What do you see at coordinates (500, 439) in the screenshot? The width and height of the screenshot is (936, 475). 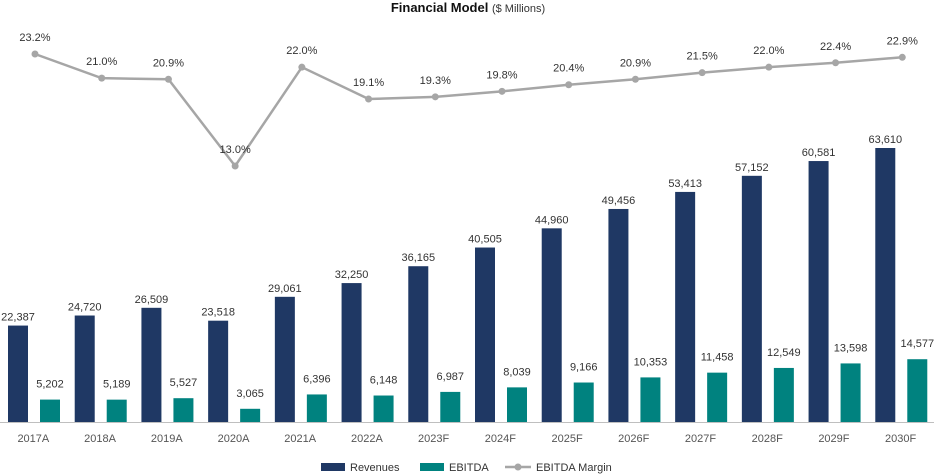 I see `x-tick-label: 2024F` at bounding box center [500, 439].